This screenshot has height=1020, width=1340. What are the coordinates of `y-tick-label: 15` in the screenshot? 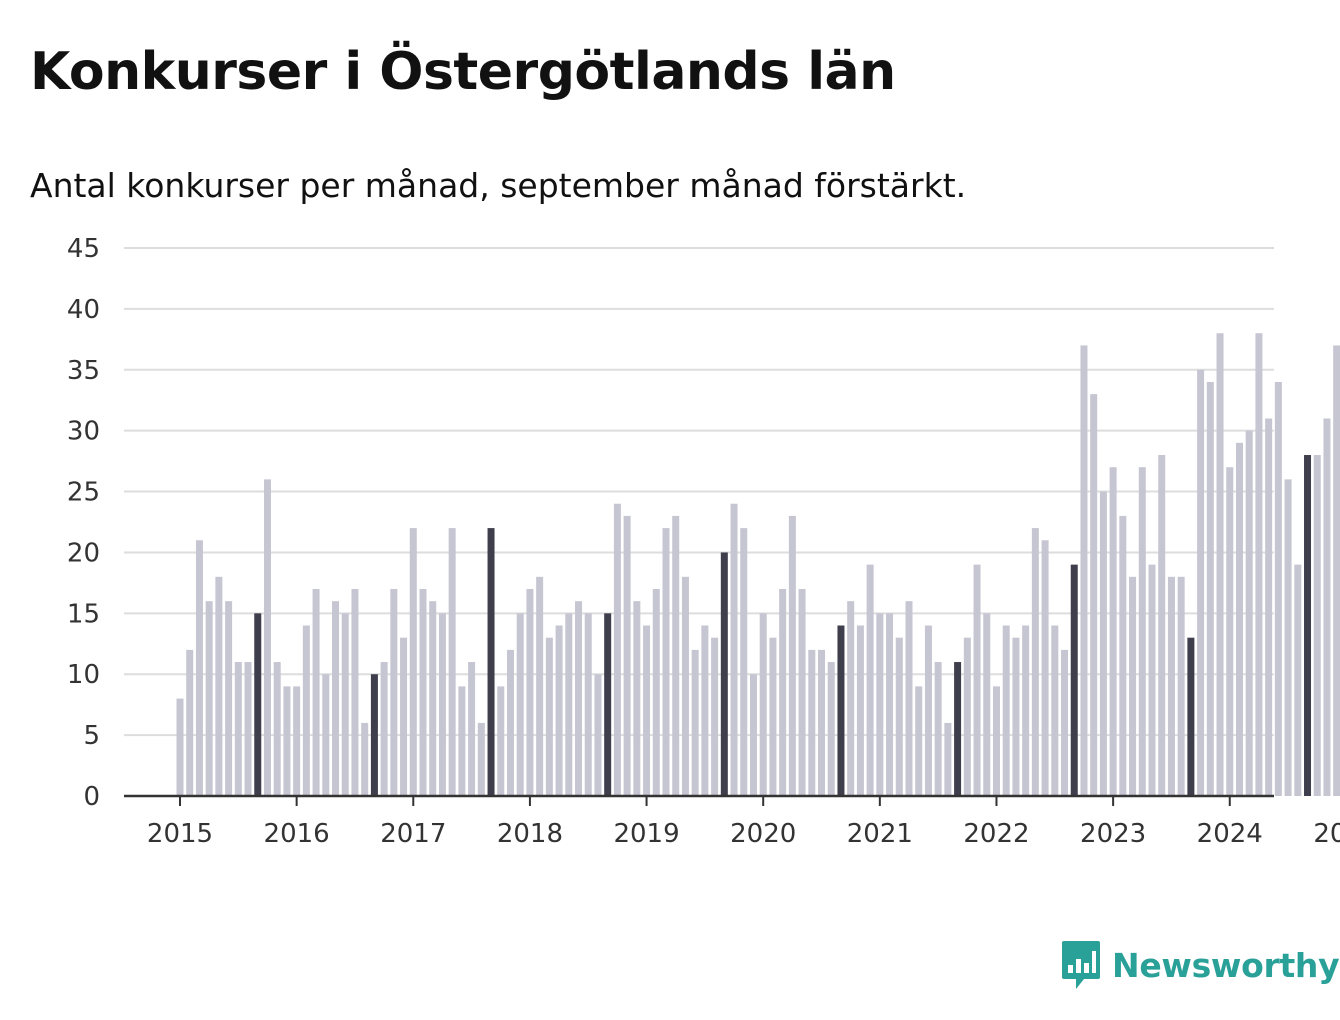 It's located at (83, 614).